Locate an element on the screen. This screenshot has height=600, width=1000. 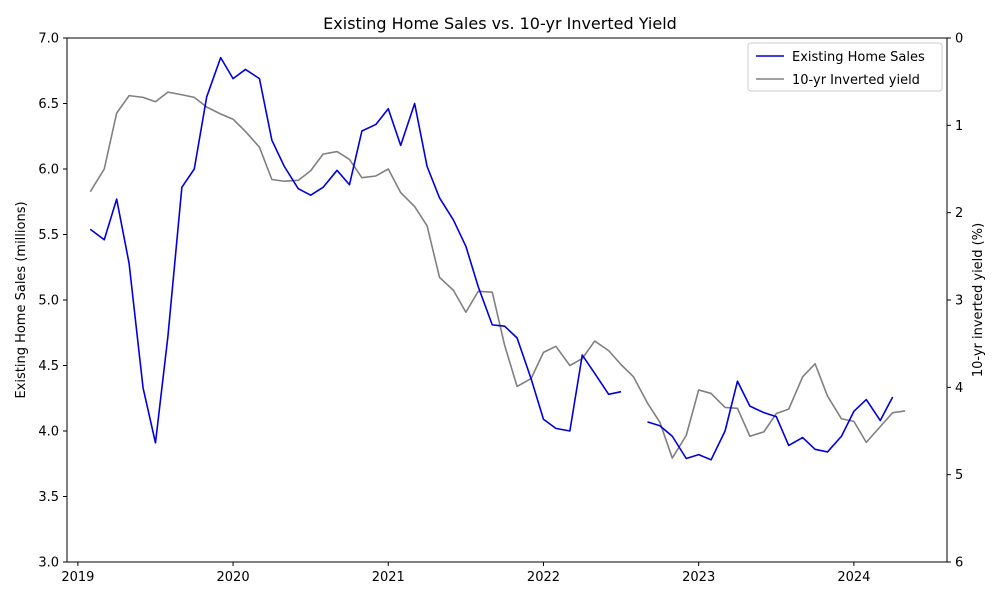
x-tick-label: 2021 is located at coordinates (388, 577).